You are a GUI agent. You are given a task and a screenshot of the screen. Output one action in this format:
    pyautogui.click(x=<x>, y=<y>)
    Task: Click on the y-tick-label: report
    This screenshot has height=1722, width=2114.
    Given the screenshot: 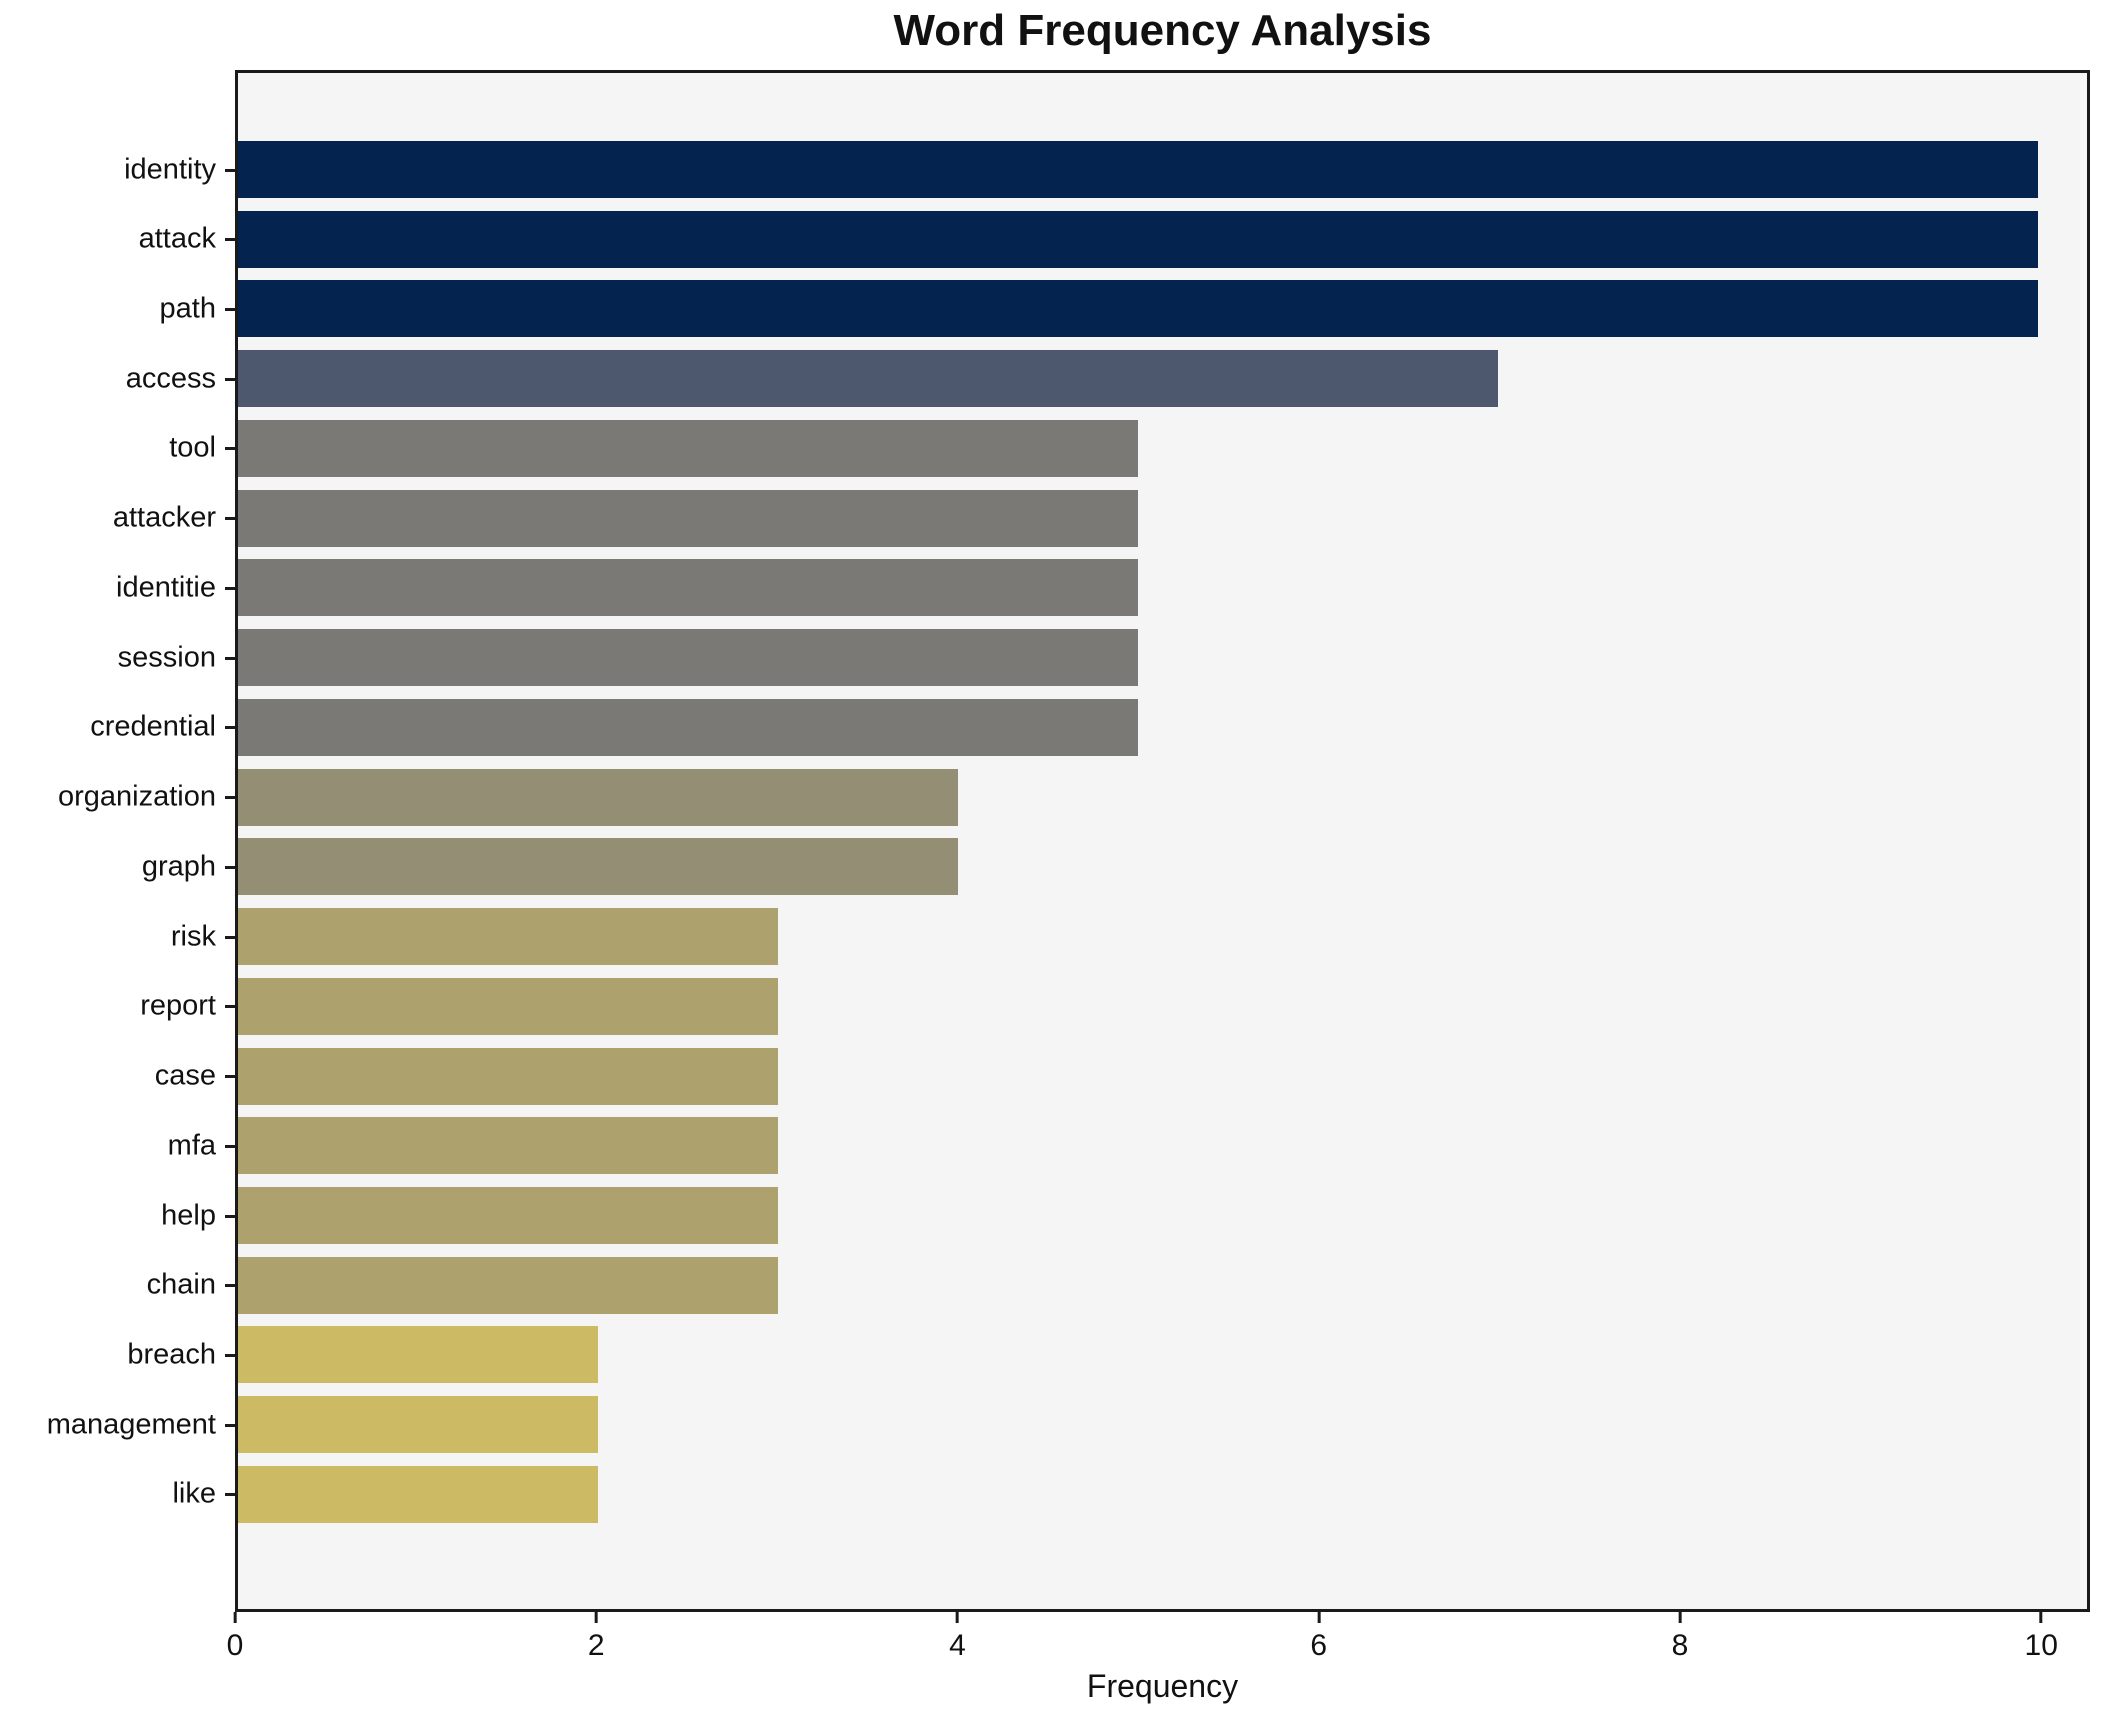 What is the action you would take?
    pyautogui.click(x=178, y=1005)
    